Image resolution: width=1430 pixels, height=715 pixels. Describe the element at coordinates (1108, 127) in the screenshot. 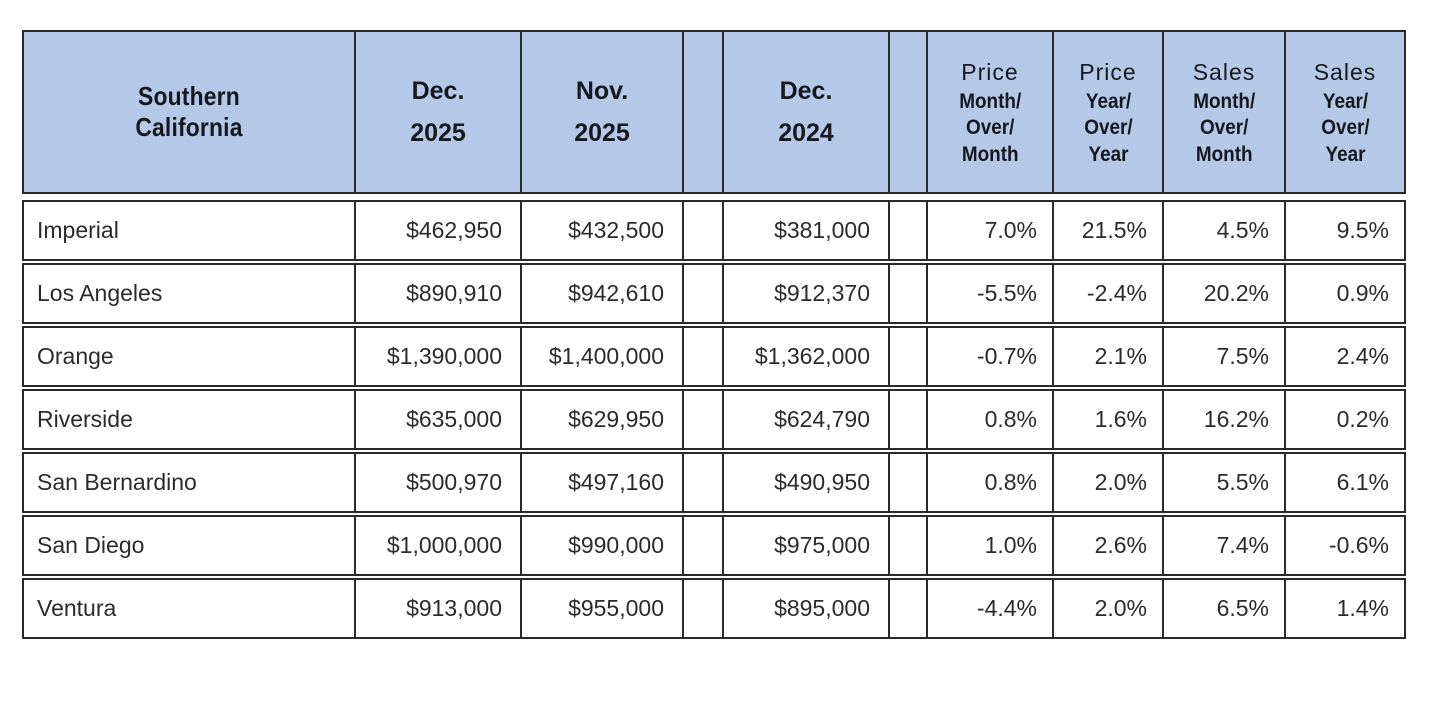

I see `header-price-yoy-sub2: Over/` at that location.